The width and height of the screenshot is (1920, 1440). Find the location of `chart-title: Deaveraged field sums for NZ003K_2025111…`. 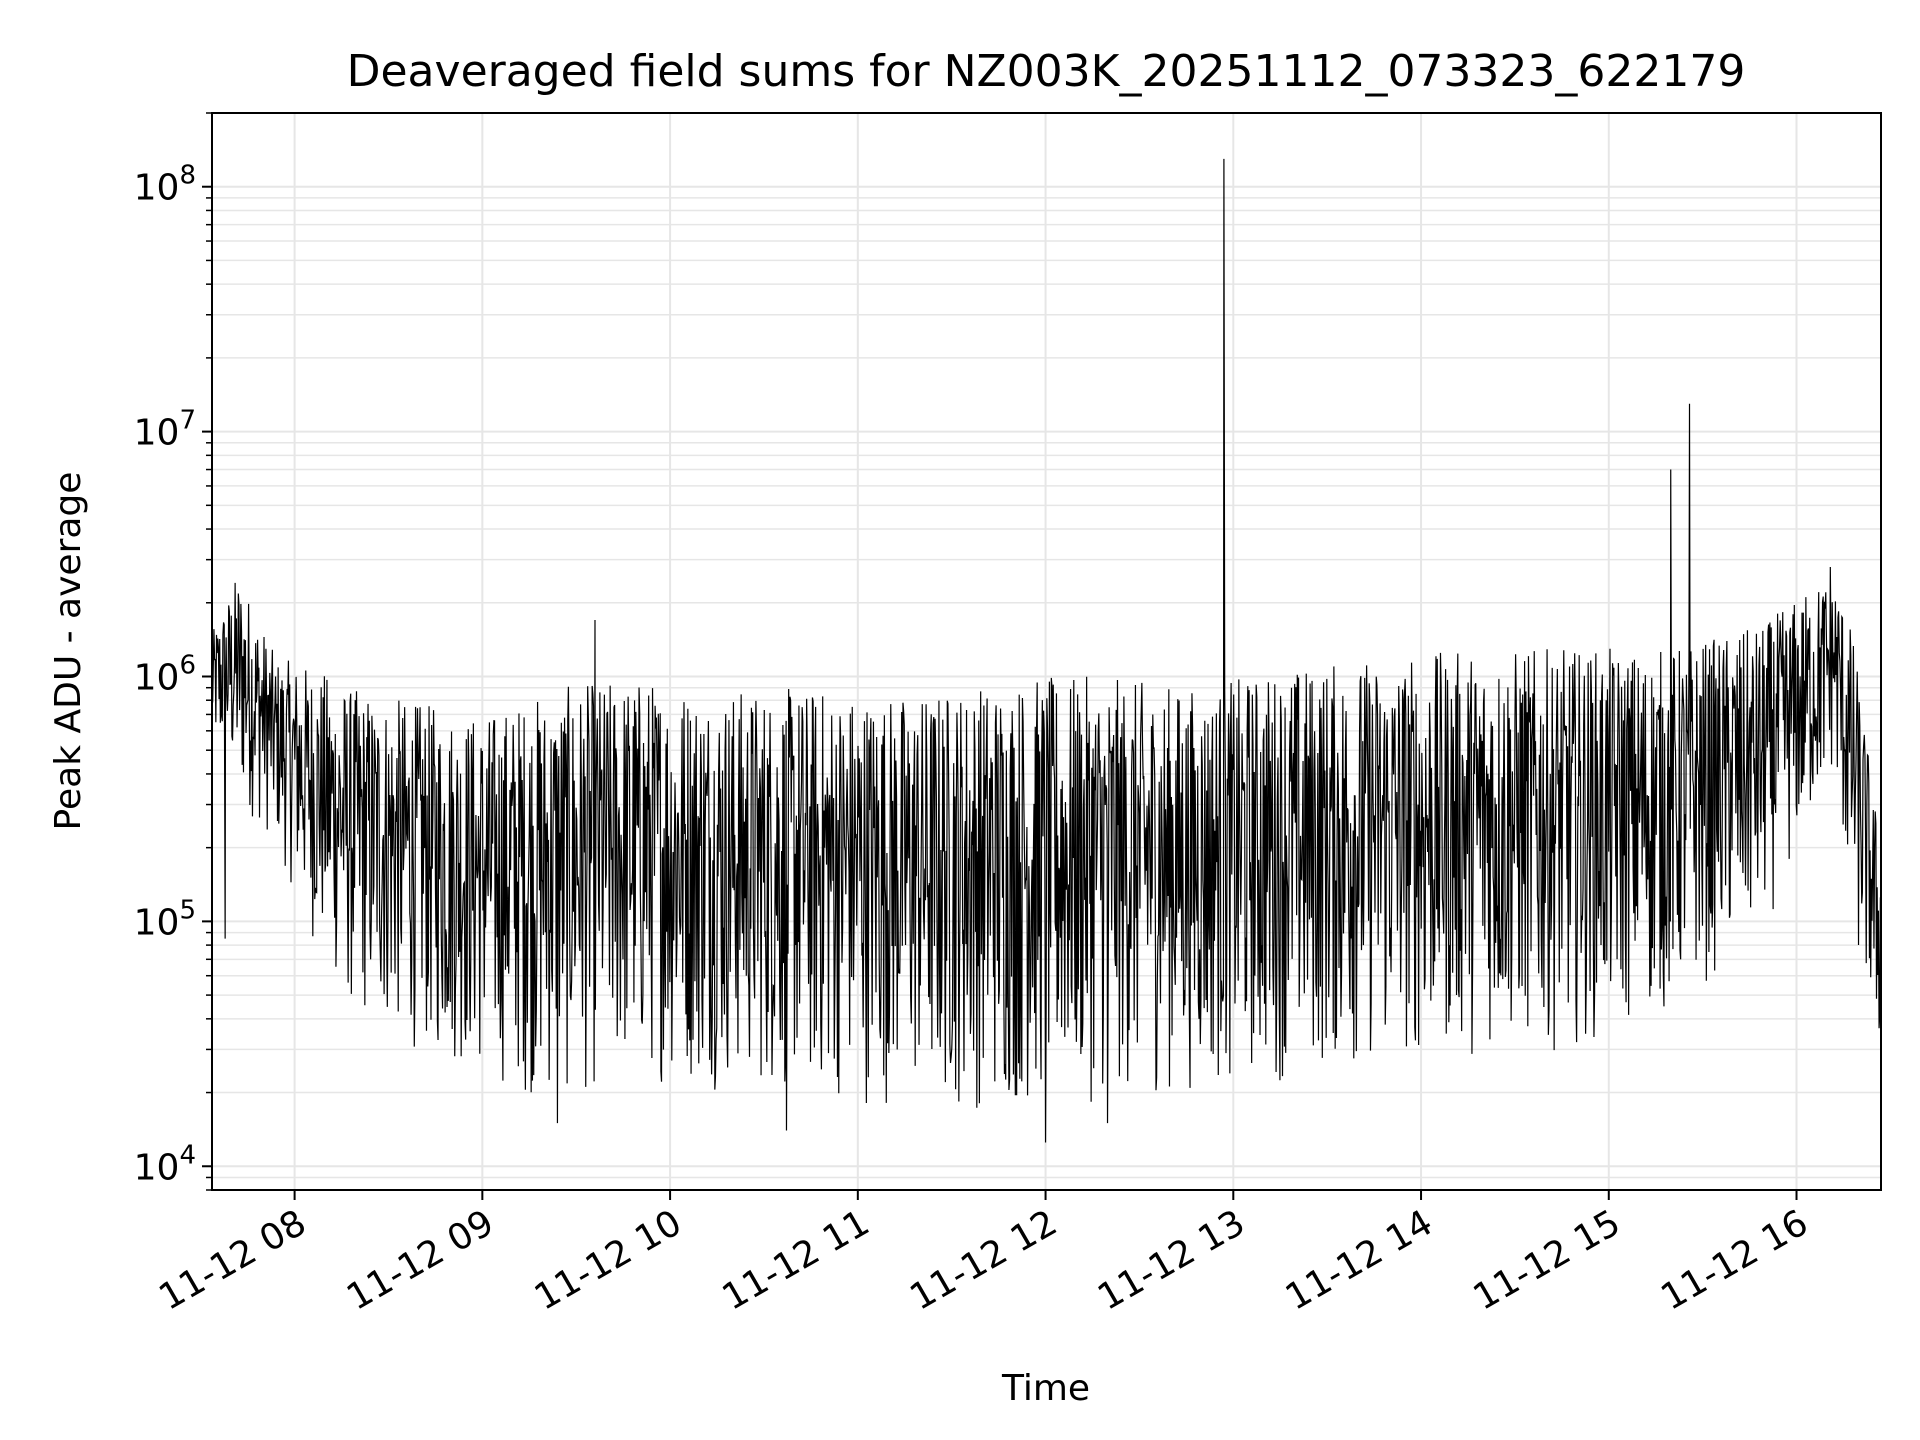

chart-title: Deaveraged field sums for NZ003K_2025111… is located at coordinates (1046, 71).